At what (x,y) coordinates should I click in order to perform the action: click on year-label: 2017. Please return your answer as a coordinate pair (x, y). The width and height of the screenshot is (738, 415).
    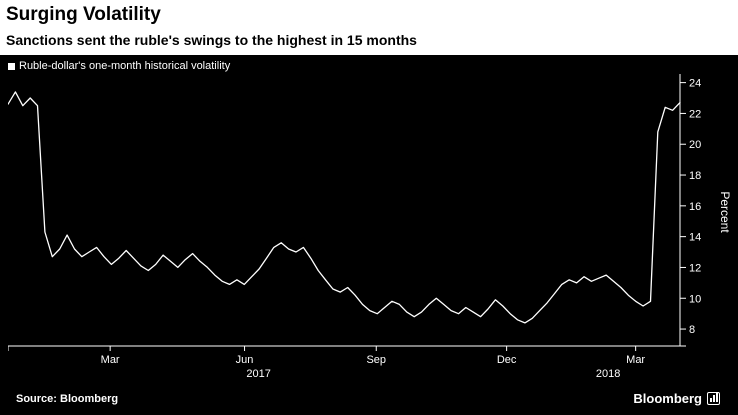
    Looking at the image, I should click on (258, 374).